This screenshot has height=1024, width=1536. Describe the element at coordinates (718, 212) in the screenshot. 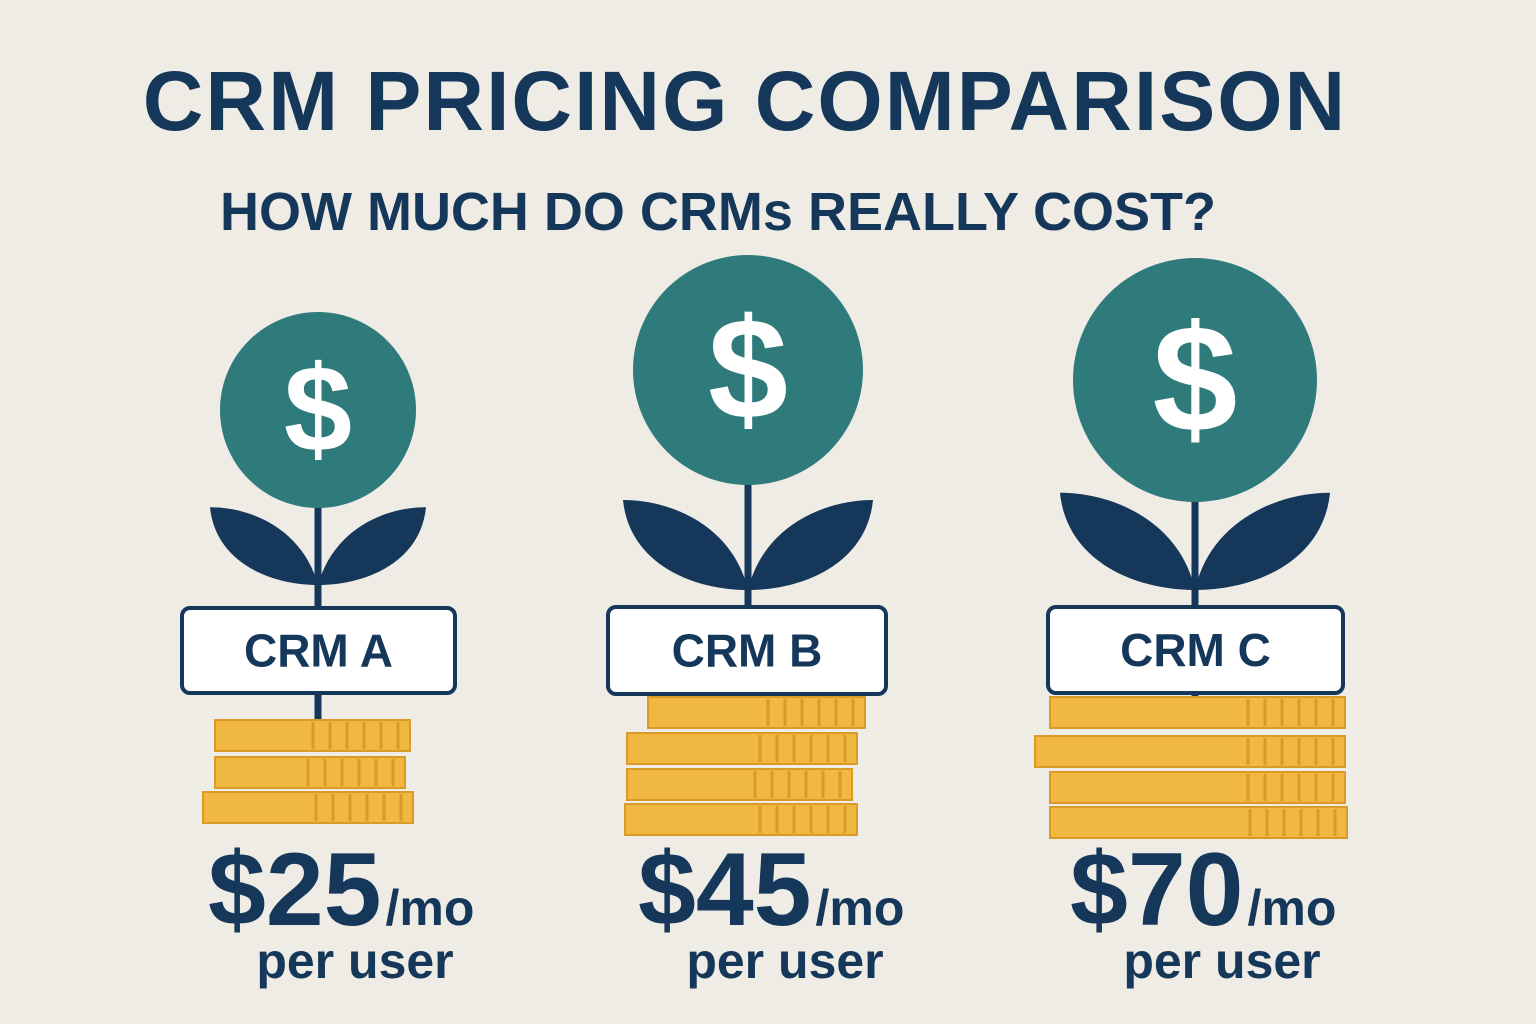

I see `subtitle: HOW MUCH DO CRMs REALLY COST?` at that location.